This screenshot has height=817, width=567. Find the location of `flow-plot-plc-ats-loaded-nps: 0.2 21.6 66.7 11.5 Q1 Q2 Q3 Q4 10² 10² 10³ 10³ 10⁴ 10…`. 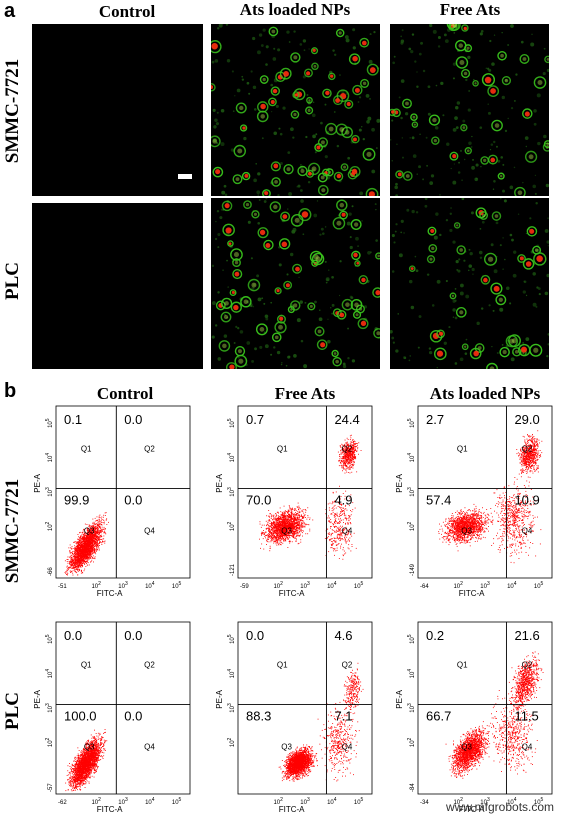

flow-plot-plc-ats-loaded-nps: 0.2 21.6 66.7 11.5 Q1 Q2 Q3 Q4 10² 10² 10³ 10³ 10⁴ 10… is located at coordinates (475, 718).